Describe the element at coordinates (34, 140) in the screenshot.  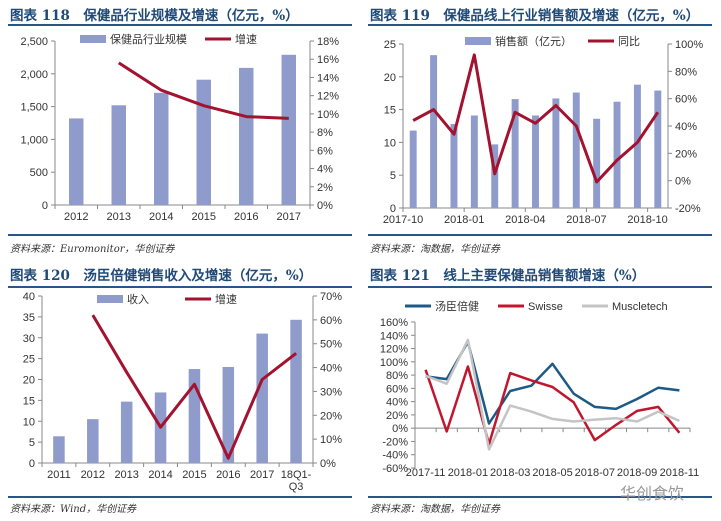
I see `left-tick-label: 1,000` at that location.